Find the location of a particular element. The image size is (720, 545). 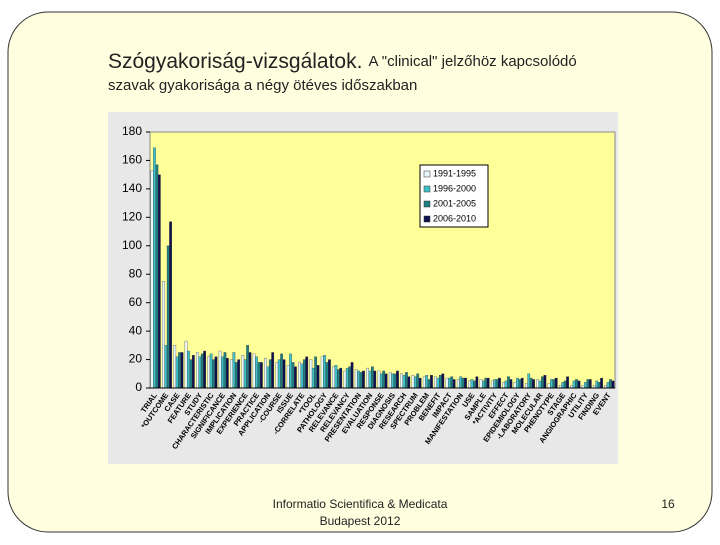

y-tick-label: 60 is located at coordinates (136, 302).